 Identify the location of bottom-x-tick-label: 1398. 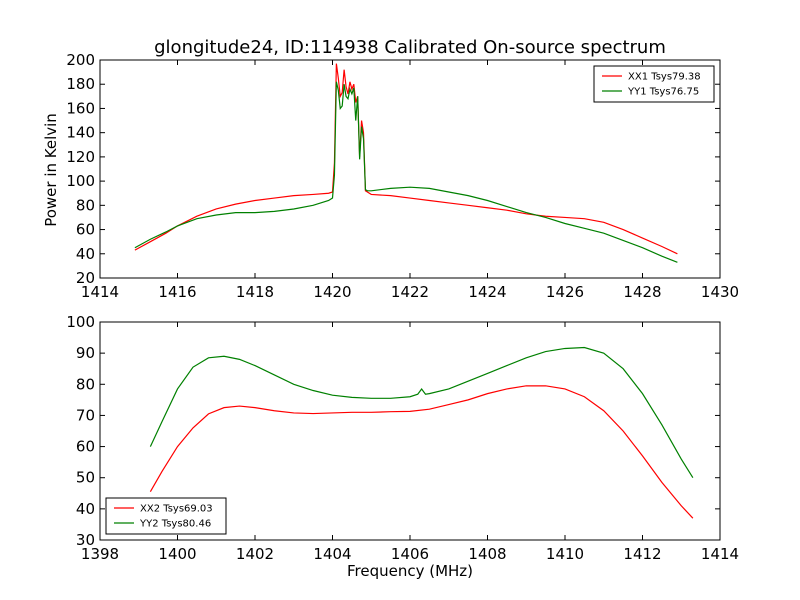
(100, 554).